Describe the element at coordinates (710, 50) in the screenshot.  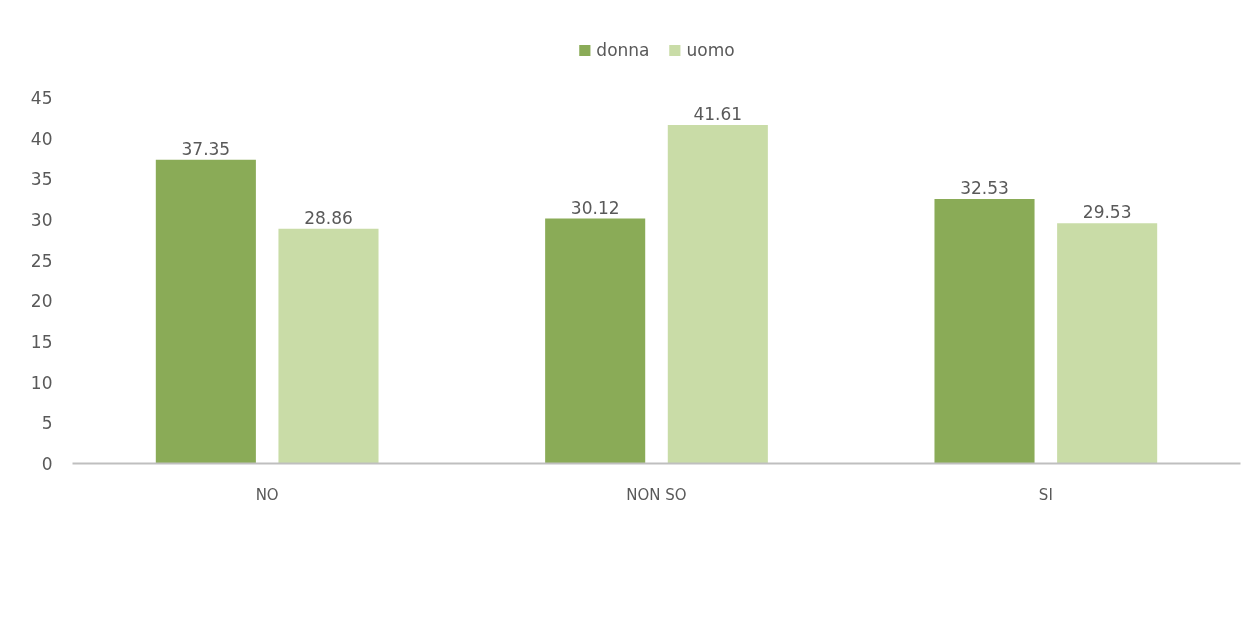
I see `legend-label: uomo` at that location.